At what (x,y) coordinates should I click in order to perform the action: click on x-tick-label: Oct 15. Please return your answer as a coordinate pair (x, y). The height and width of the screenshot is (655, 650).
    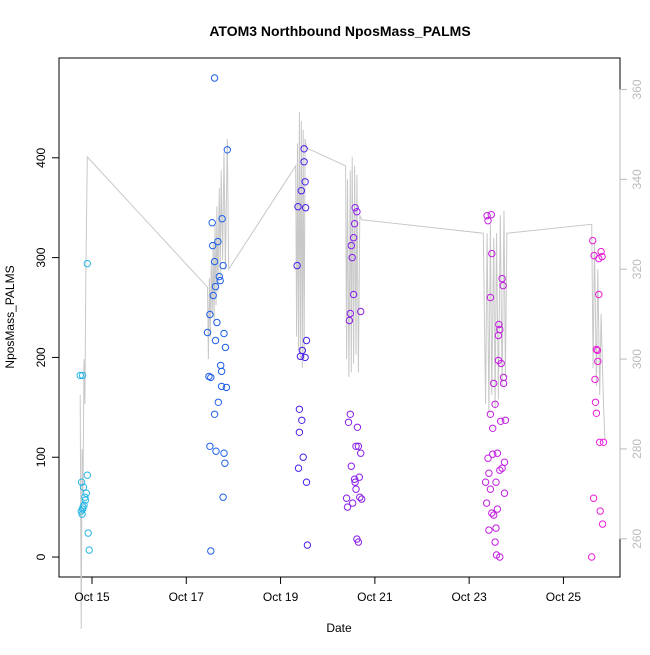
    Looking at the image, I should click on (92, 597).